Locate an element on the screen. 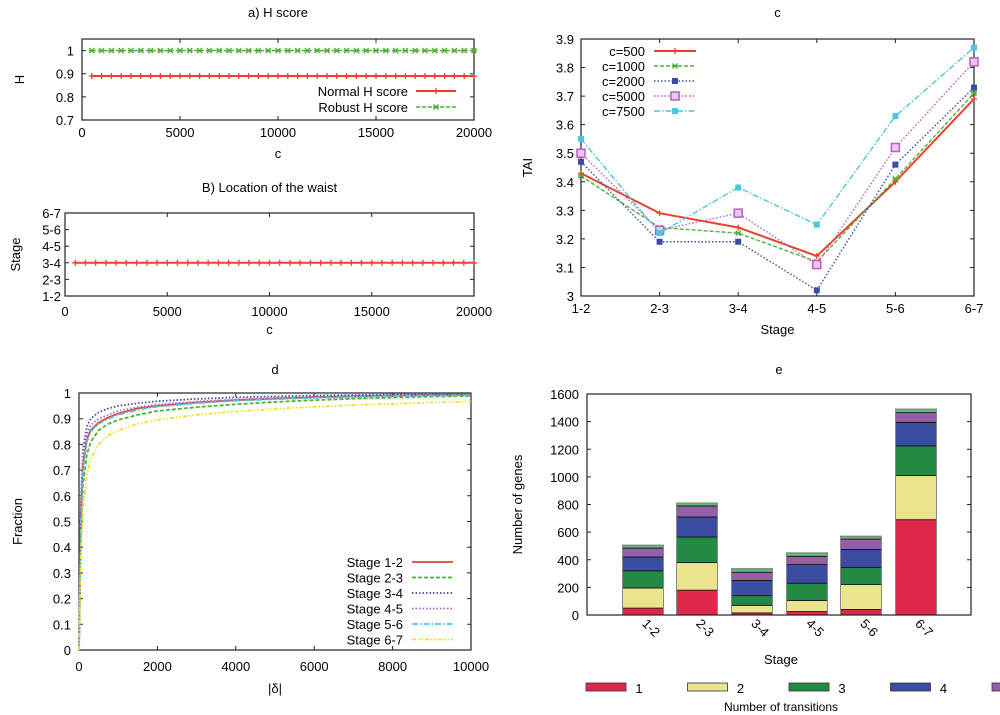  y-tick-label: 3.3 is located at coordinates (565, 210).